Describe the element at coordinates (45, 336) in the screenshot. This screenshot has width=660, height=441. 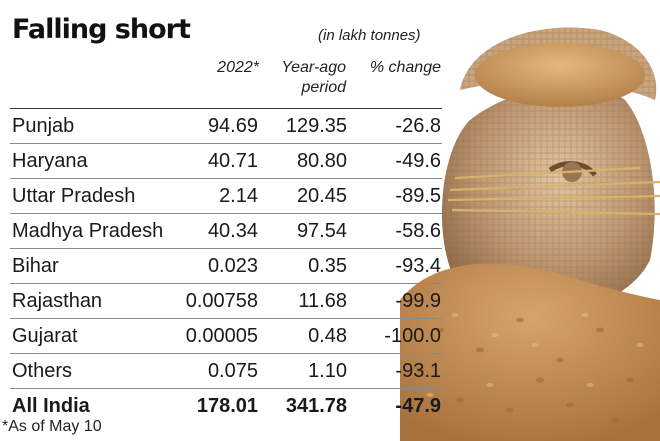
I see `state-name: Gujarat` at that location.